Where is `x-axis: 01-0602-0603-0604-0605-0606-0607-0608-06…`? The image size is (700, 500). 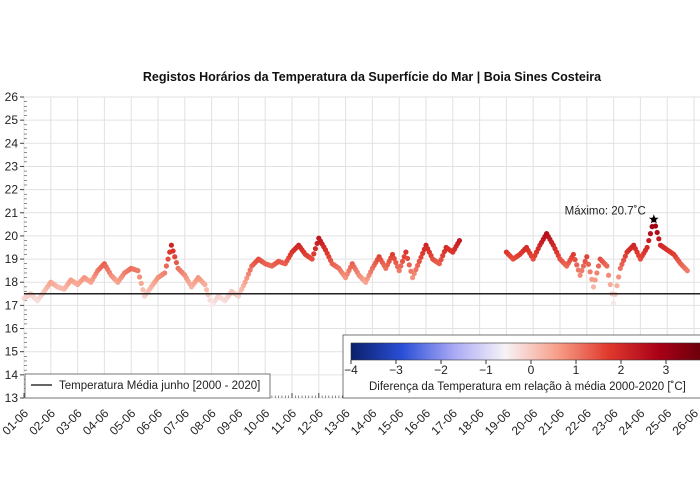
x-axis: 01-0602-0603-0604-0605-0606-0607-0608-06… is located at coordinates (350, 415).